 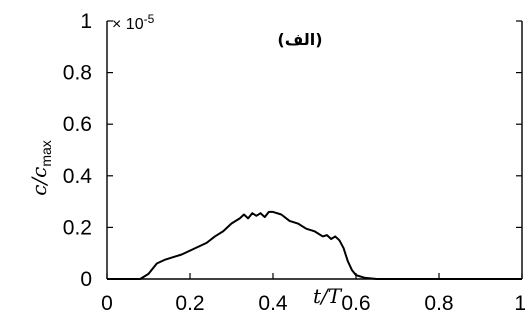 I want to click on y-tick-label: 0.8, so click(x=77, y=73).